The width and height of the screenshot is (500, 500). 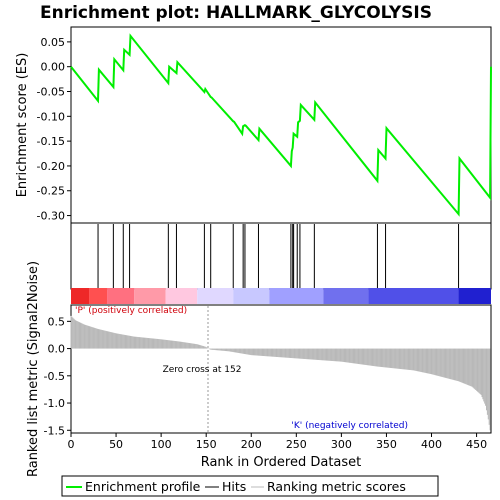 What do you see at coordinates (341, 444) in the screenshot?
I see `rank-x-tick-label: 300` at bounding box center [341, 444].